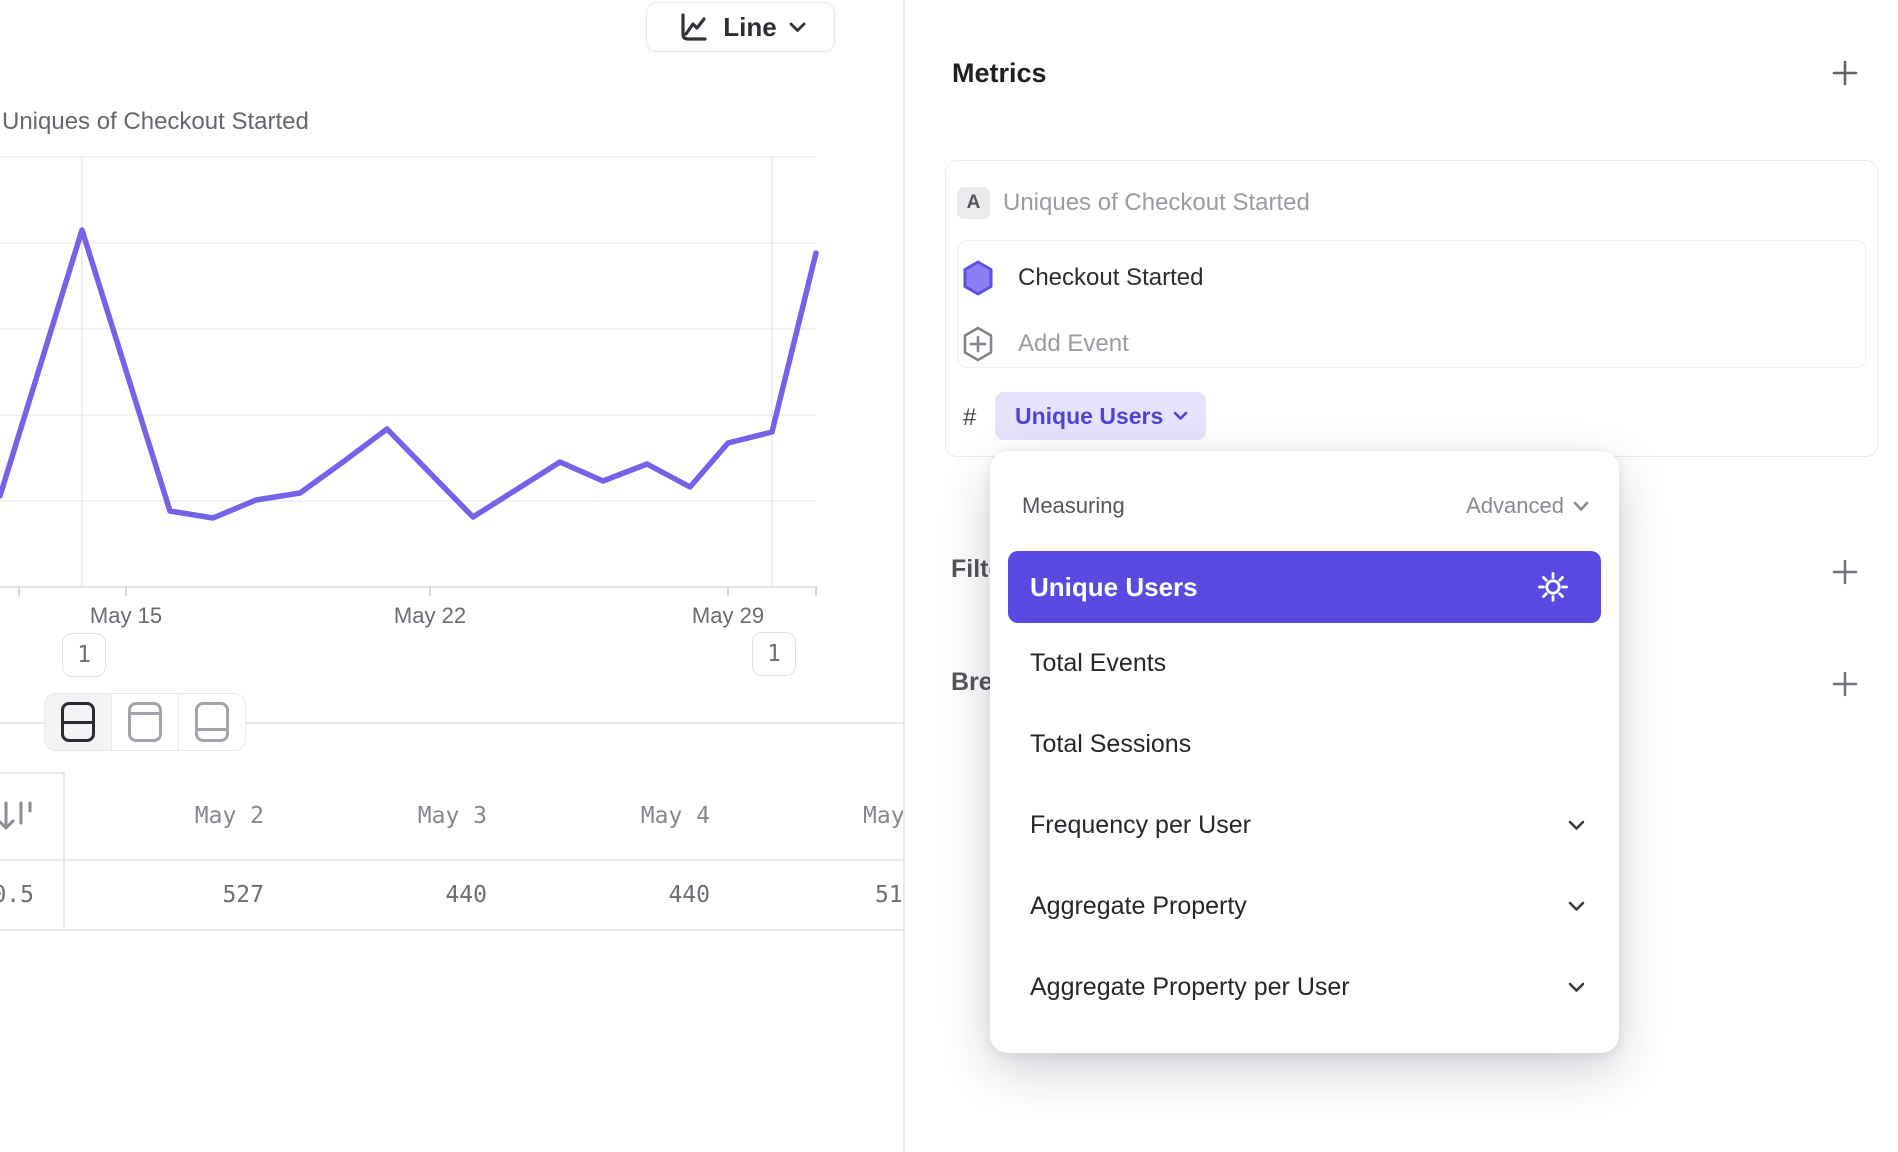  I want to click on add-filter-button, so click(1845, 572).